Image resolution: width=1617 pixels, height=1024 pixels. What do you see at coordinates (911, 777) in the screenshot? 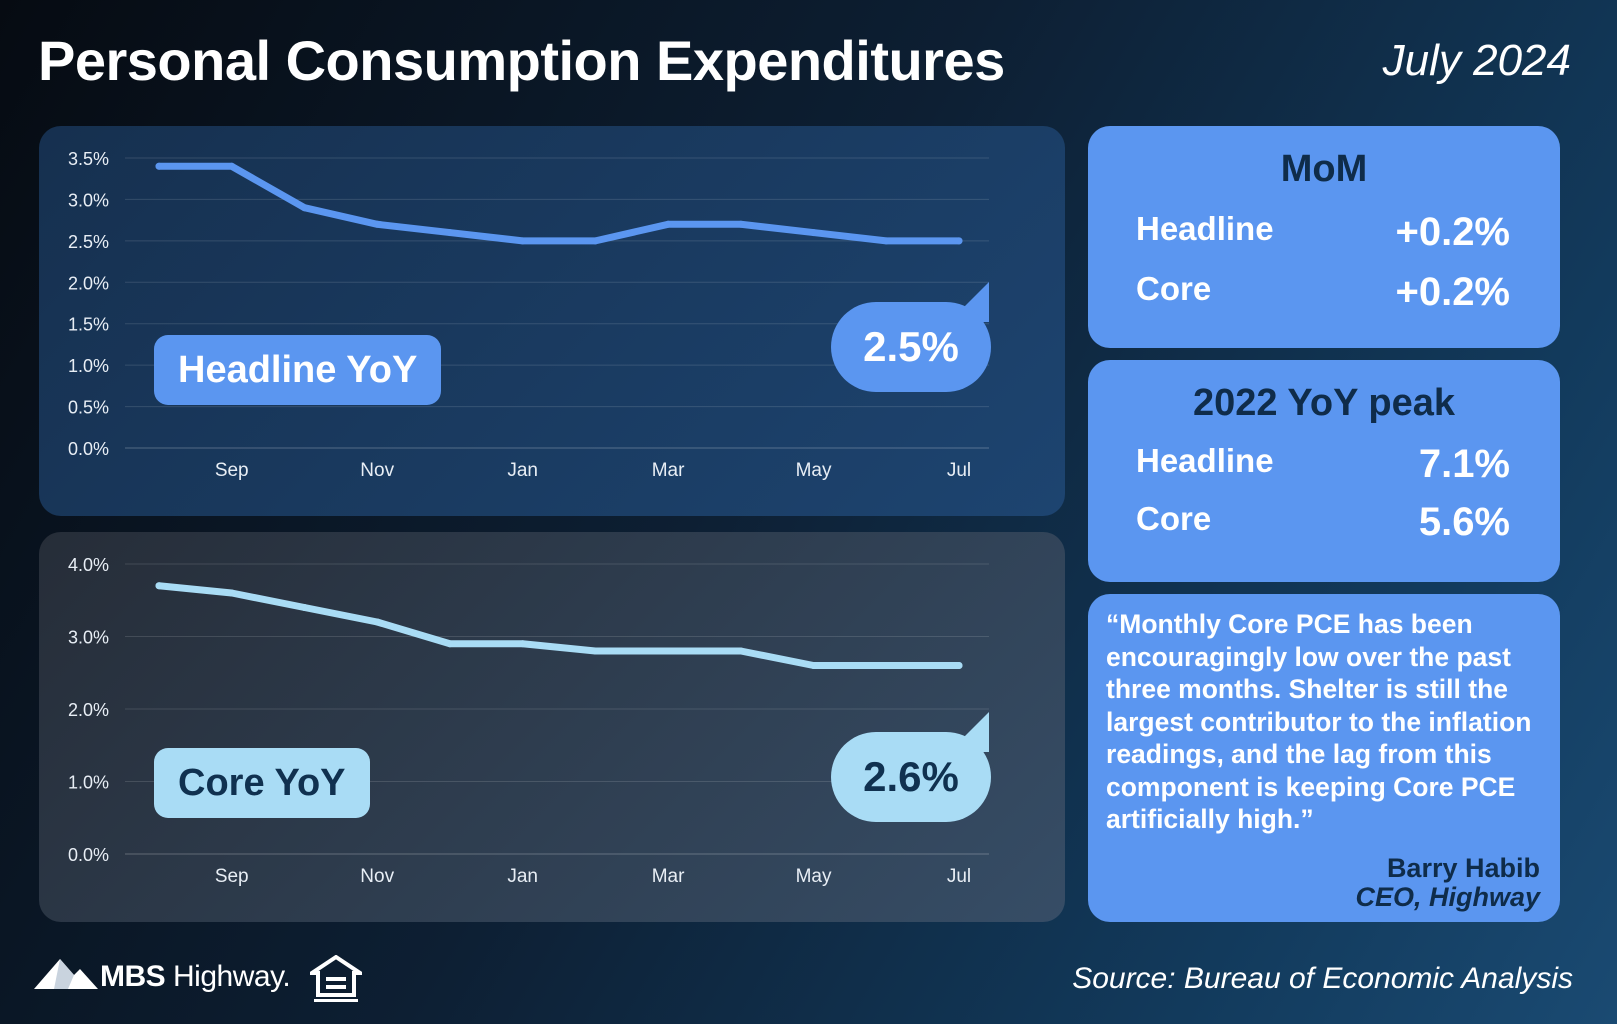
I see `core-value: 2.6%` at bounding box center [911, 777].